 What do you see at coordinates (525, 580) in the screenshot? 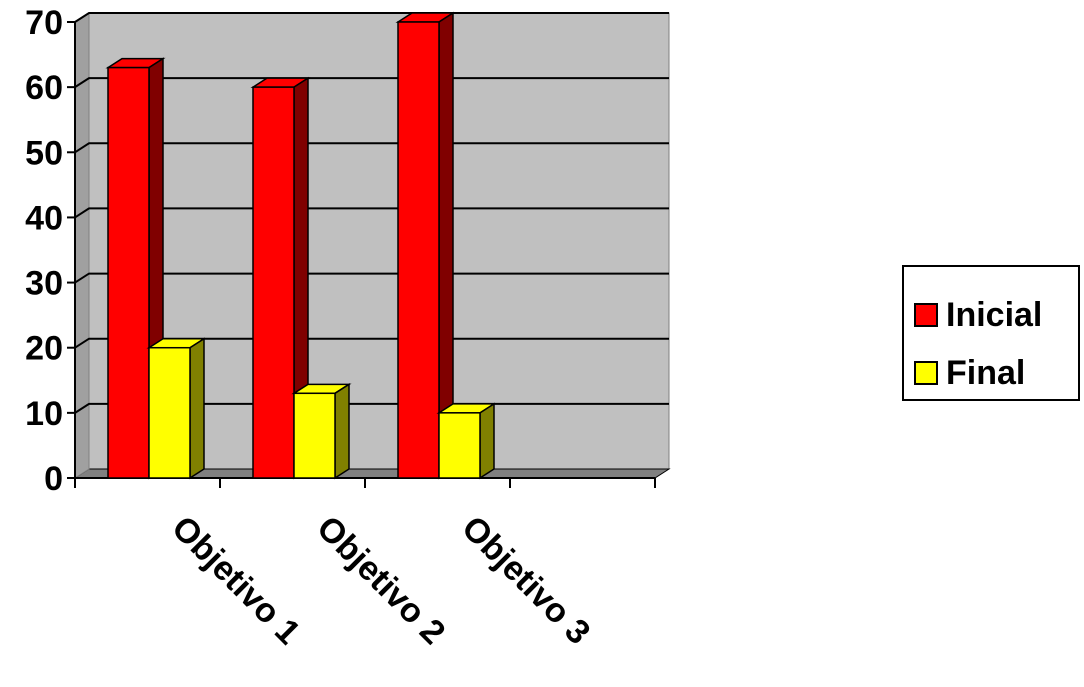
I see `x-category-label: Objetivo 3` at bounding box center [525, 580].